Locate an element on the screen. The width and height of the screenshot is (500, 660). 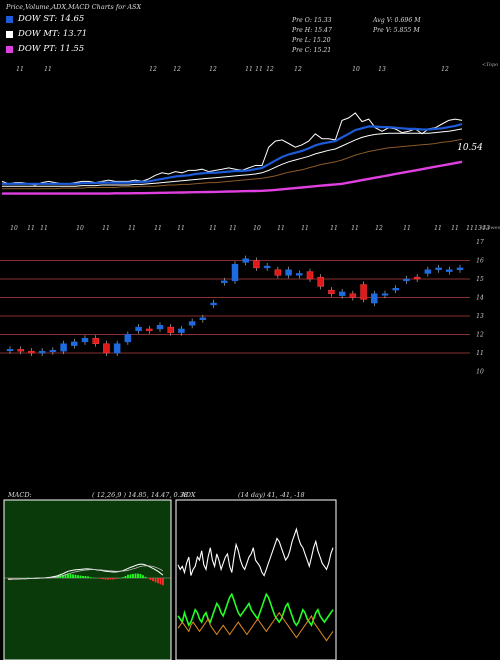
macd-label: MACD: is located at coordinates (20, 495).